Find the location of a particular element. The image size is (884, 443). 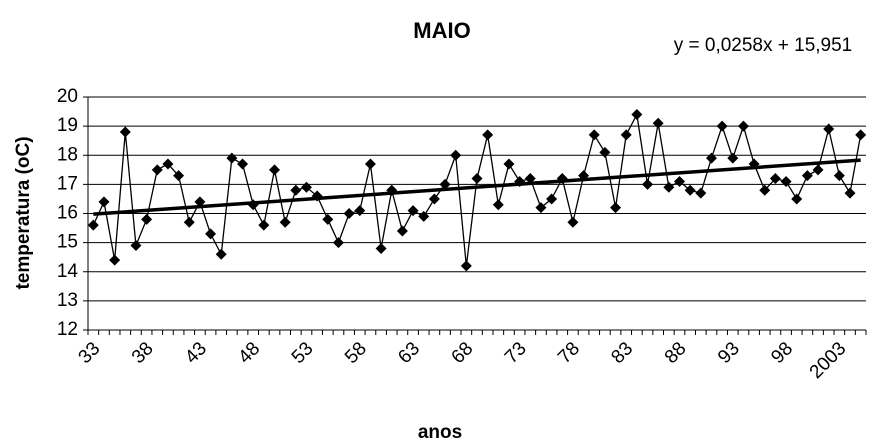

x-tick-label: 33 is located at coordinates (90, 353).